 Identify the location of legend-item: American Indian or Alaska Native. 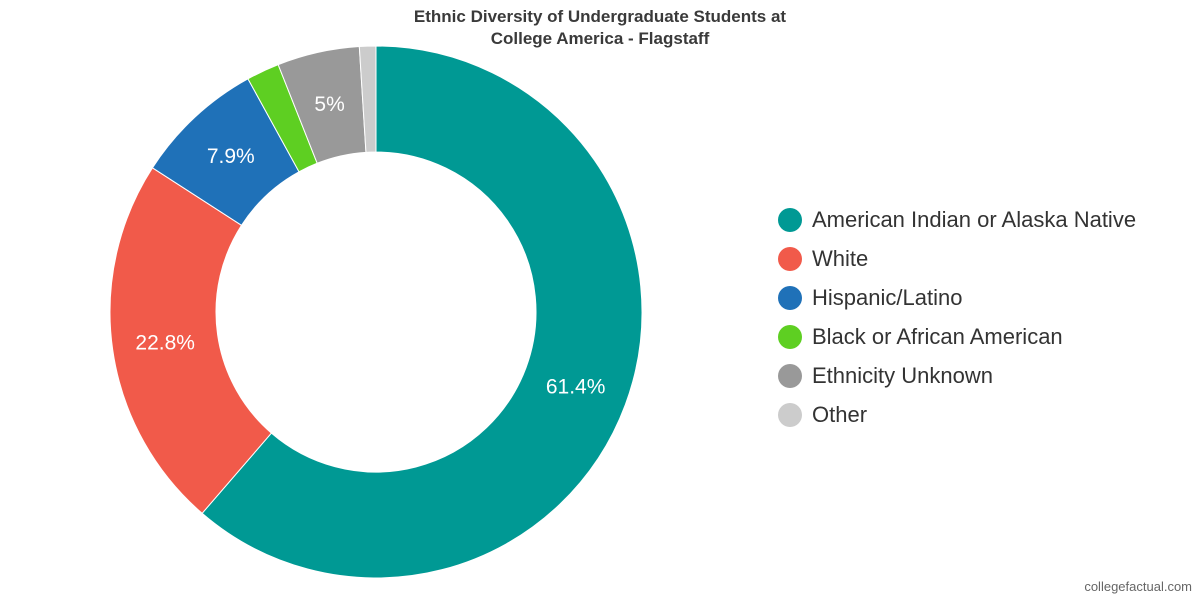
(957, 219).